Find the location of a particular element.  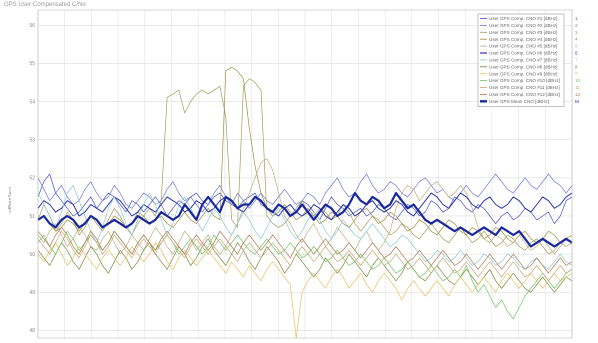

legend-entry: User GPS Comp. CNO #5 [dBHz] is located at coordinates (523, 46).